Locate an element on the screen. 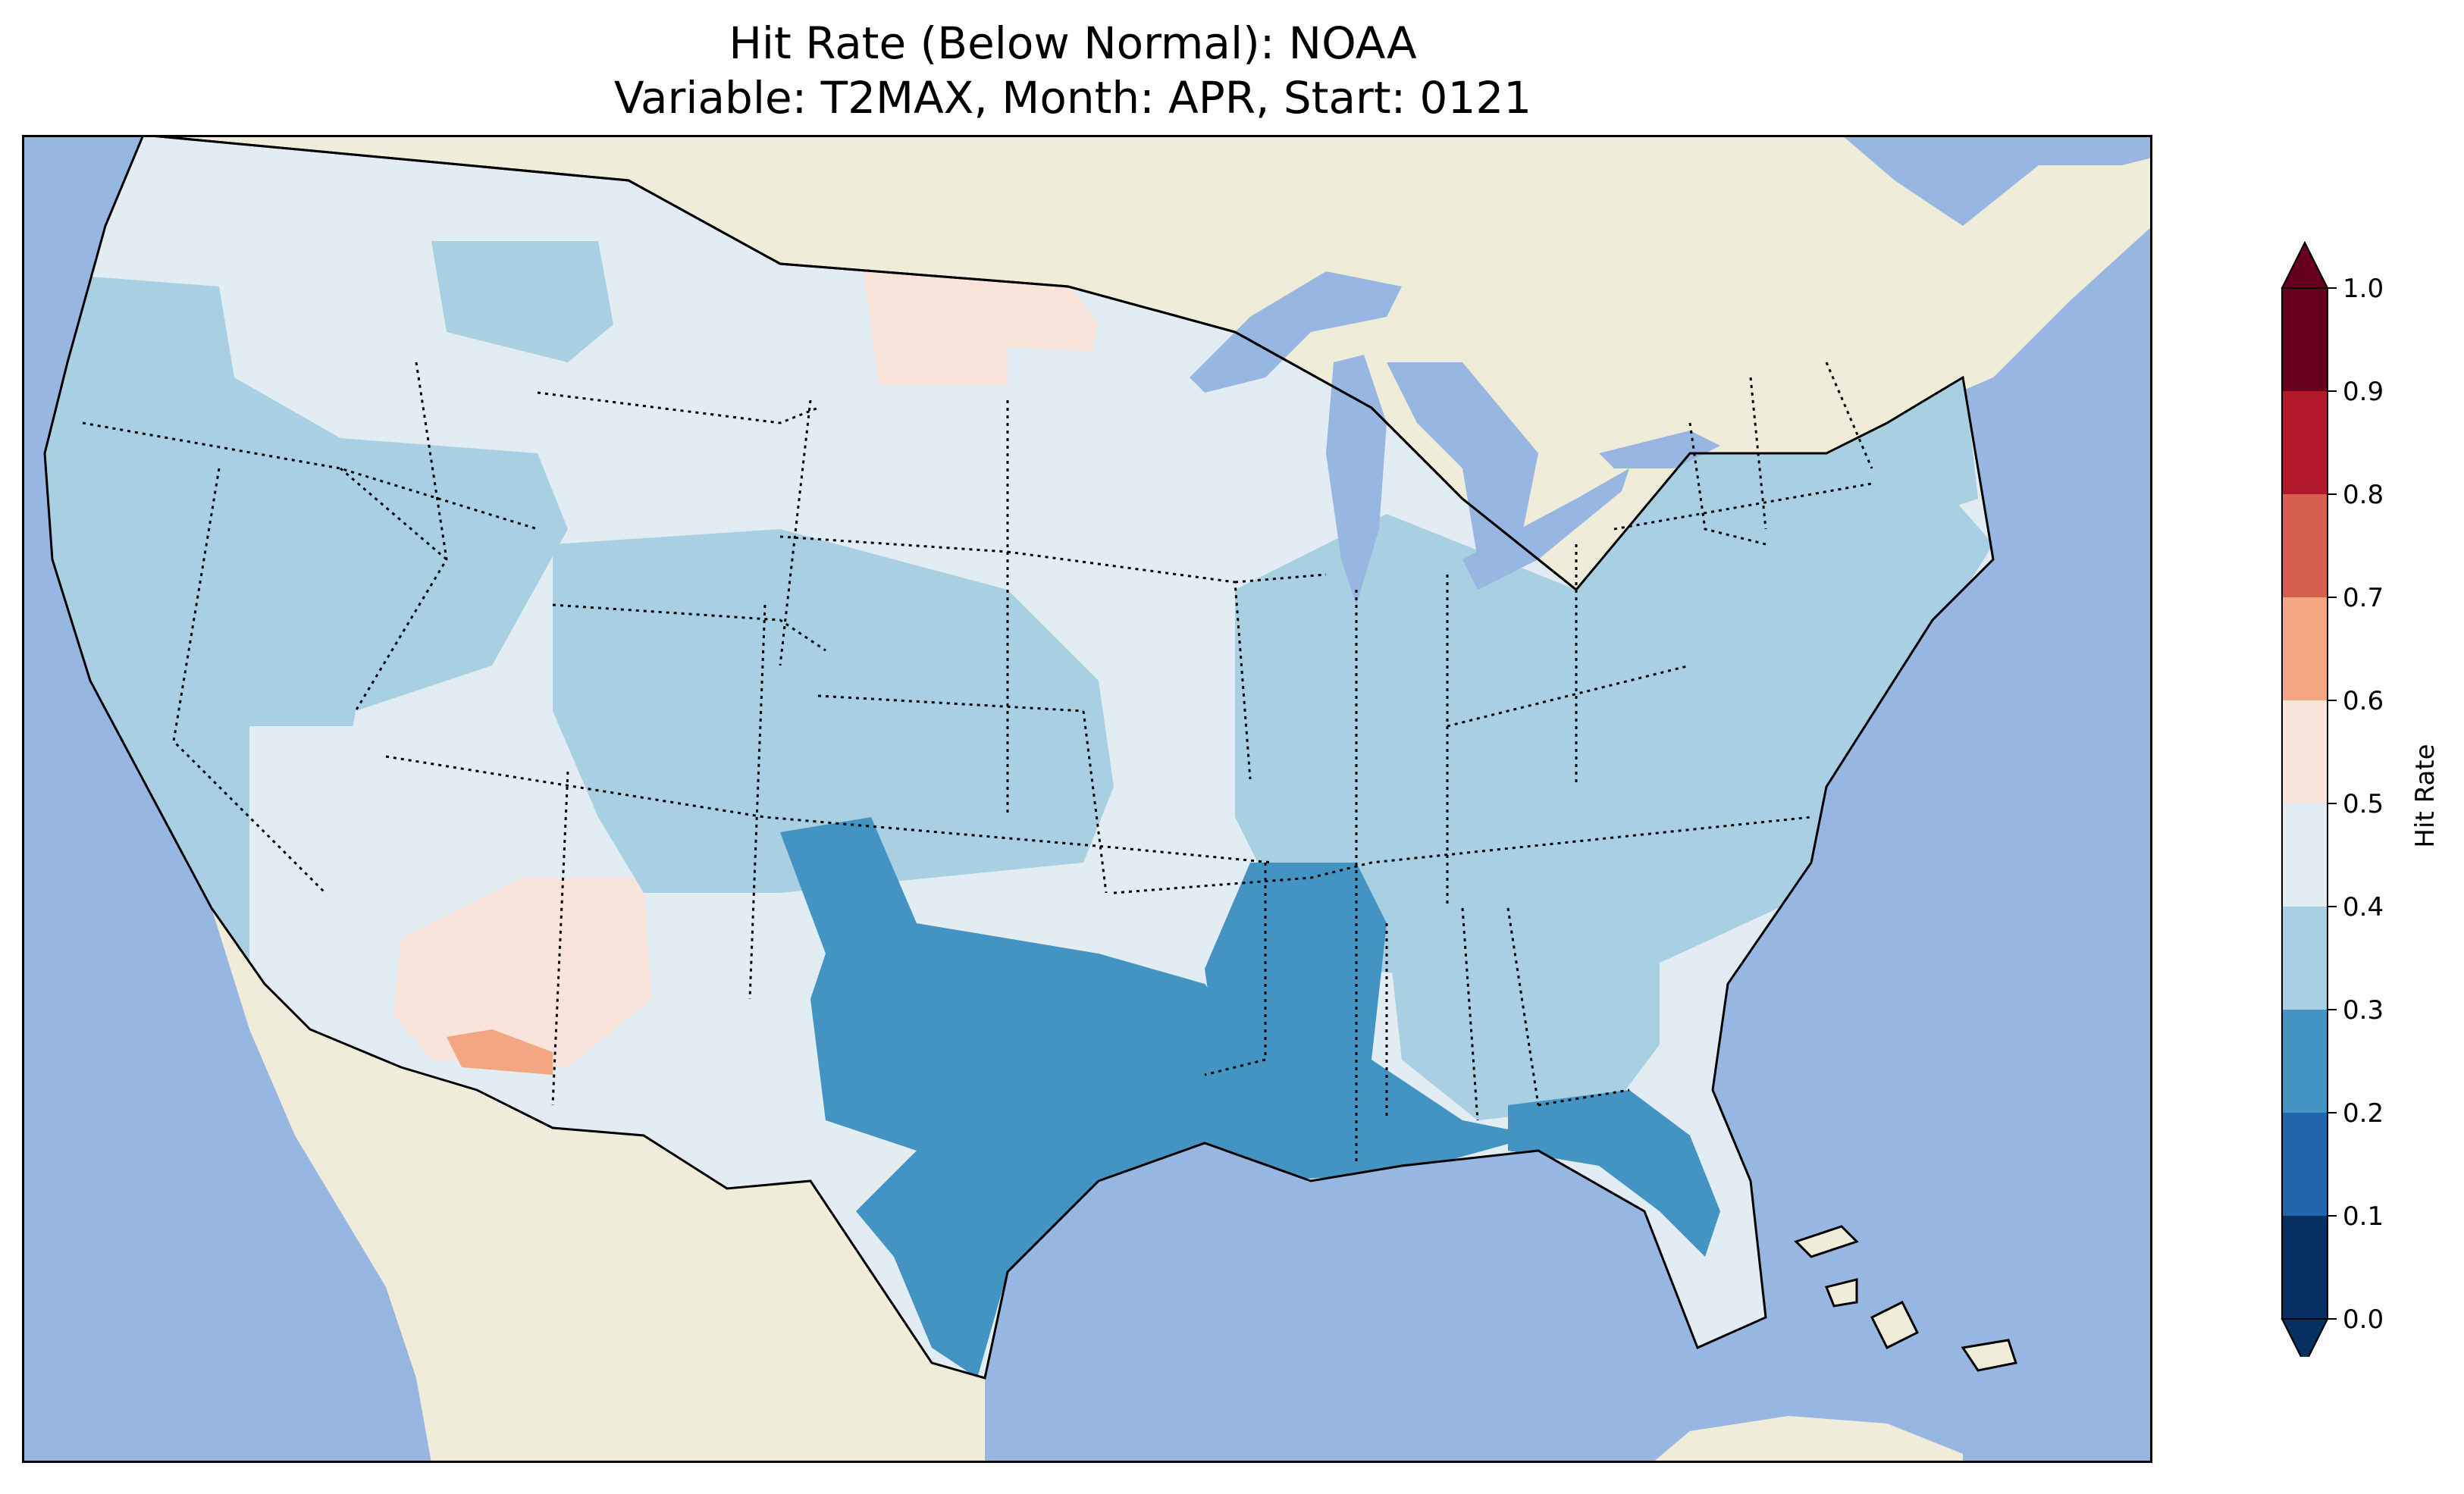  region-southeast is located at coordinates (1524, 1014).